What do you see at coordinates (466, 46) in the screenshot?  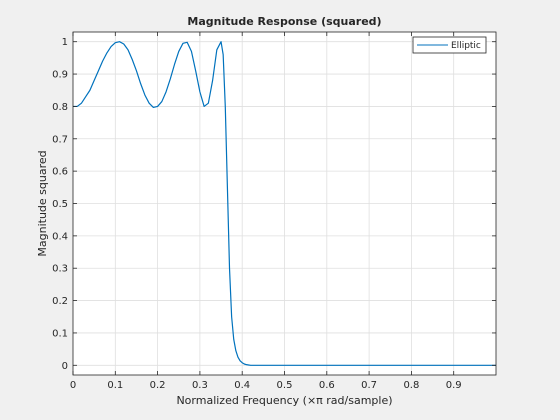 I see `legend-label-elliptic: Elliptic` at bounding box center [466, 46].